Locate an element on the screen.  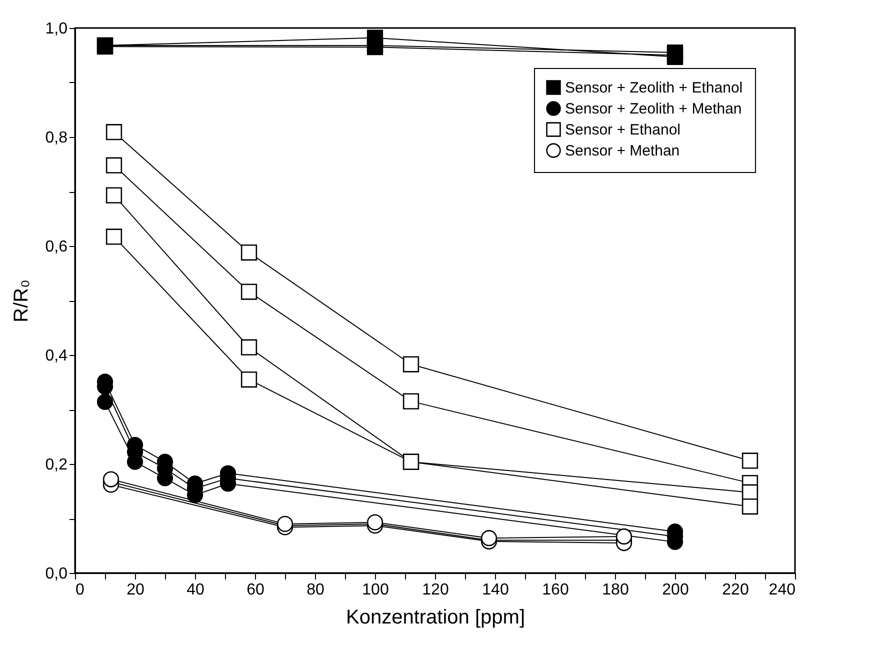
legend-label: Sensor + Zeolith + Ethanol is located at coordinates (654, 88).